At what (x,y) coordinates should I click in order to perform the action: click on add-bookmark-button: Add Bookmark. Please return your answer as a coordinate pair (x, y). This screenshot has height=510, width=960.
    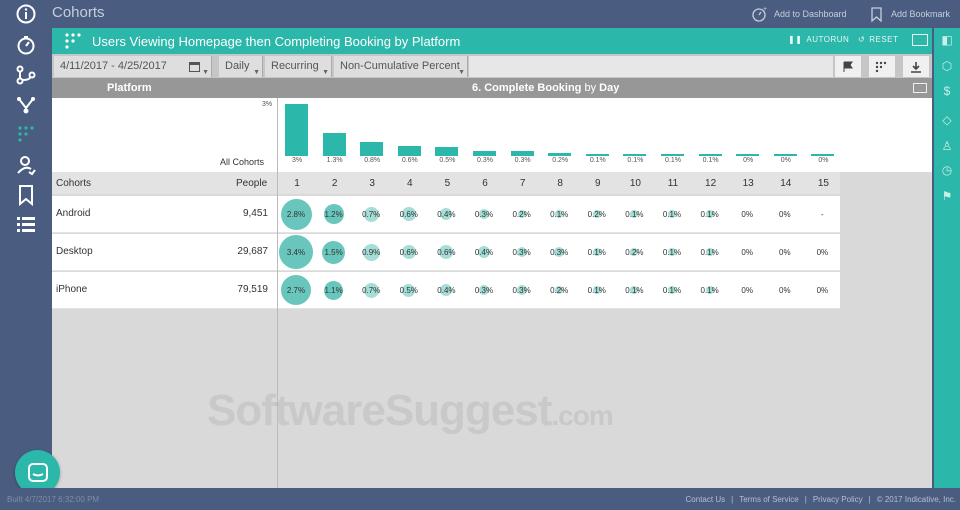
    Looking at the image, I should click on (909, 14).